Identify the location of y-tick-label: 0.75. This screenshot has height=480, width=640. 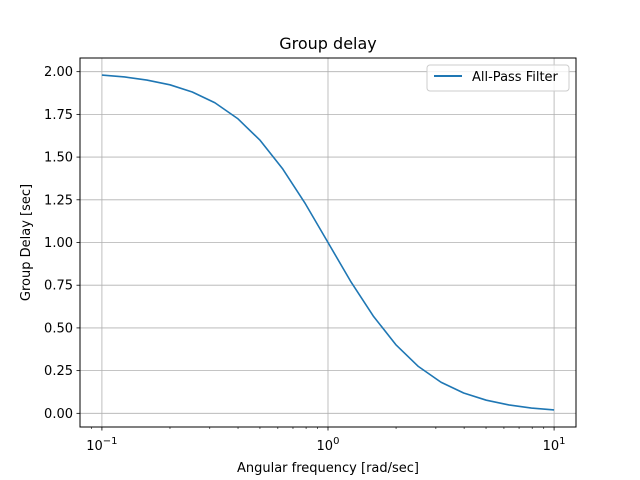
(58, 286).